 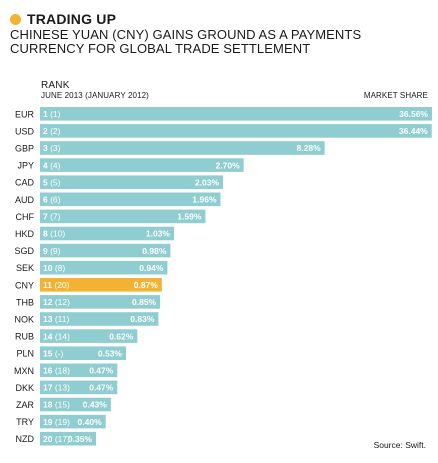 I want to click on value-label: 1.59%, so click(x=189, y=217).